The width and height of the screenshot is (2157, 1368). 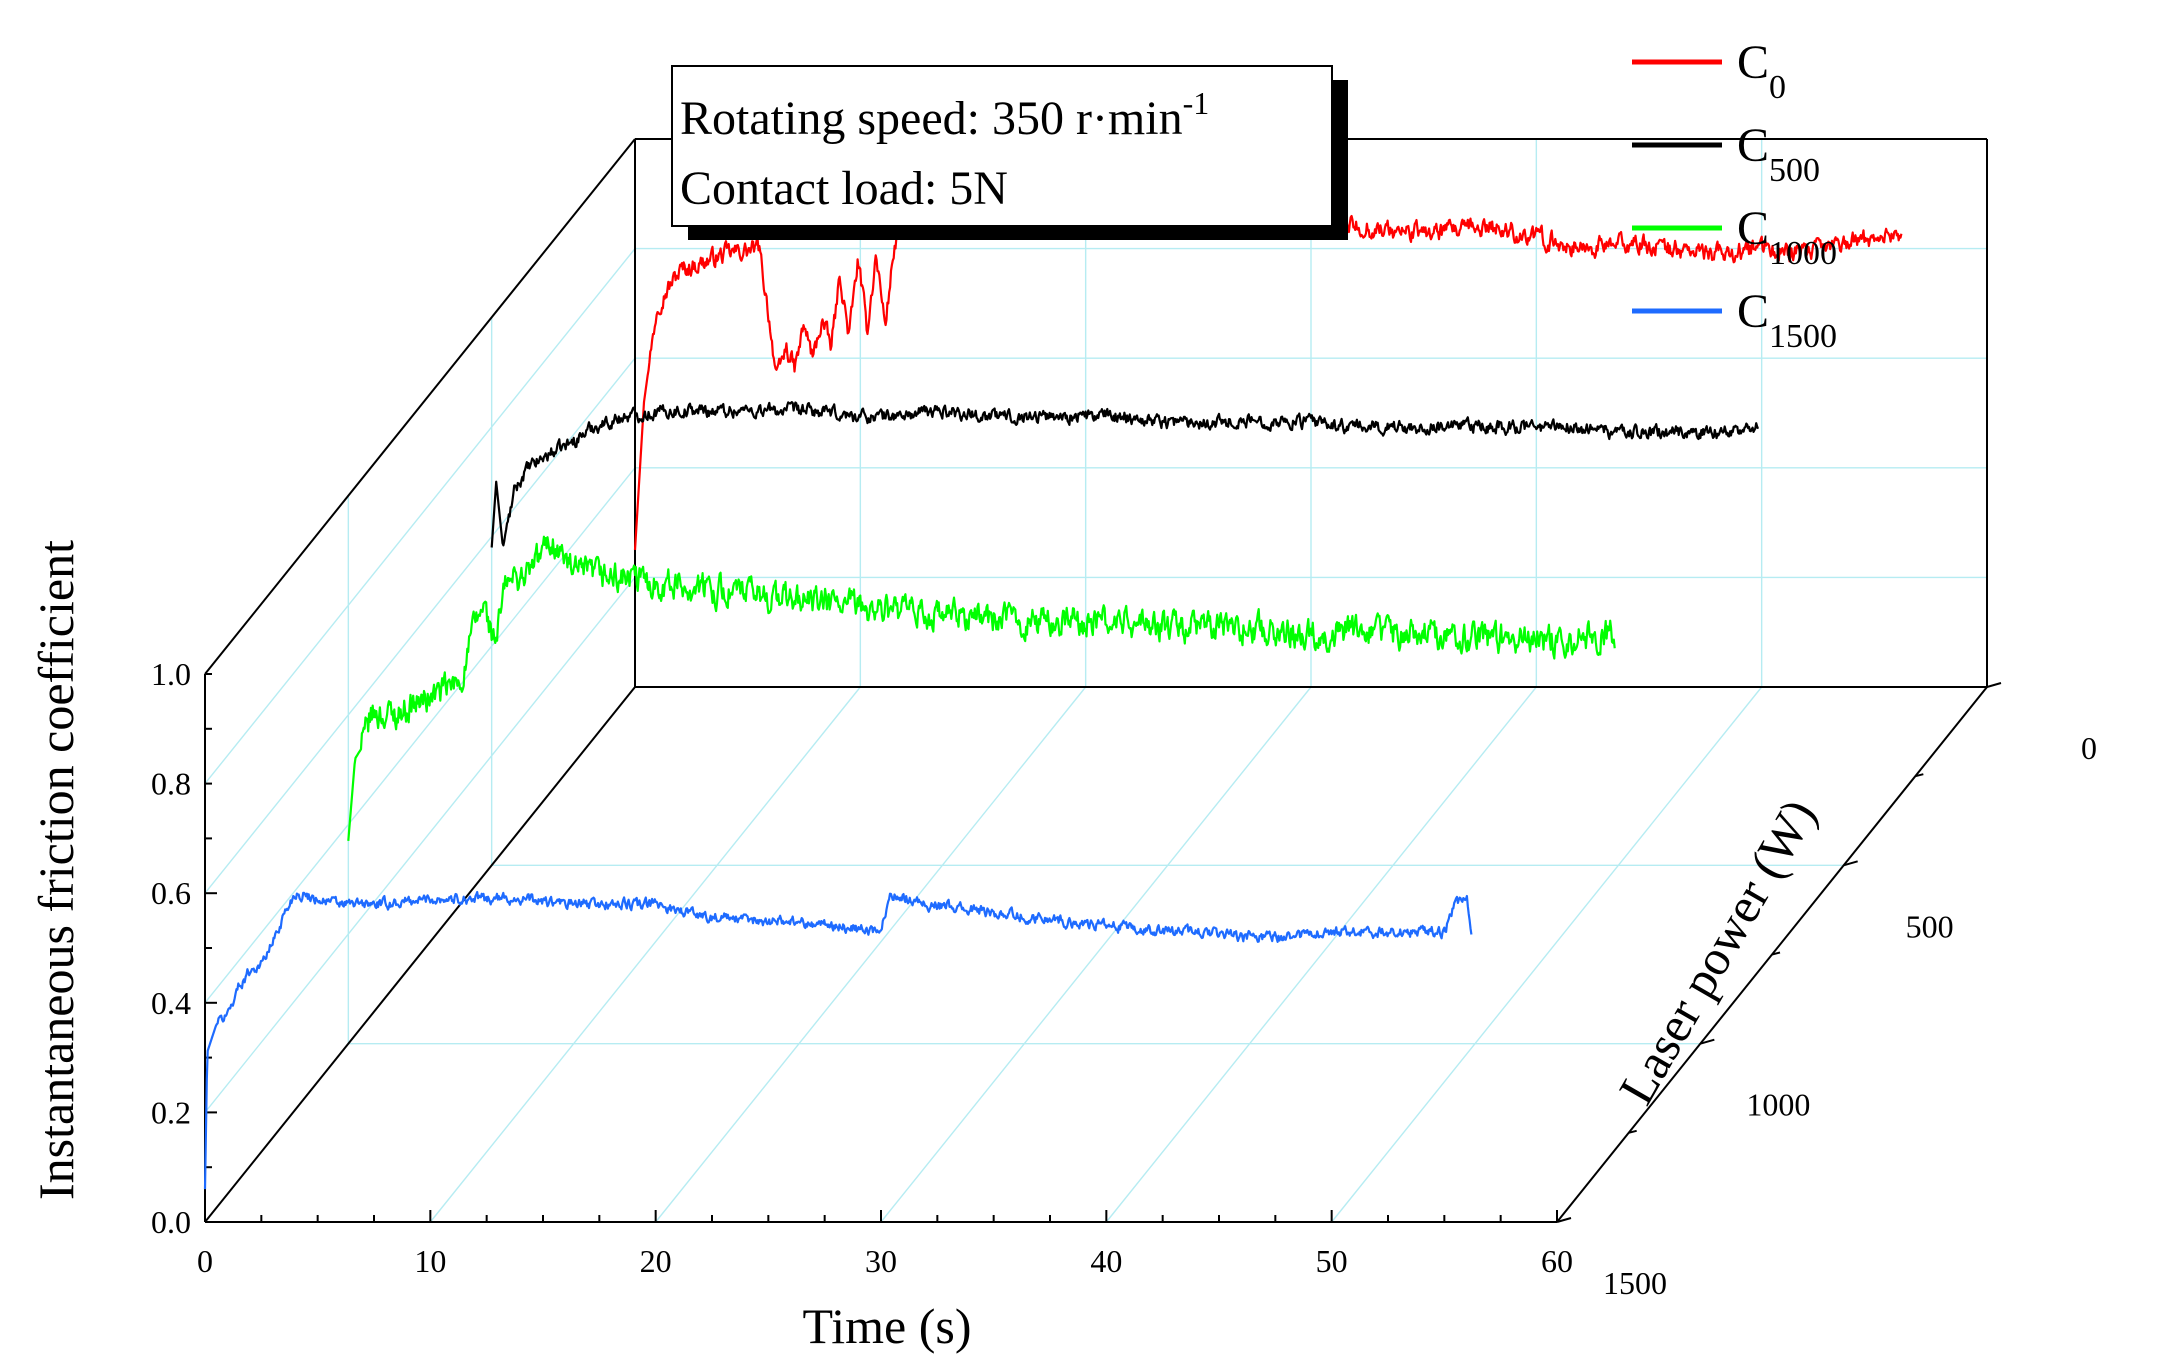 What do you see at coordinates (1778, 1105) in the screenshot?
I see `y-tick-label: 1000` at bounding box center [1778, 1105].